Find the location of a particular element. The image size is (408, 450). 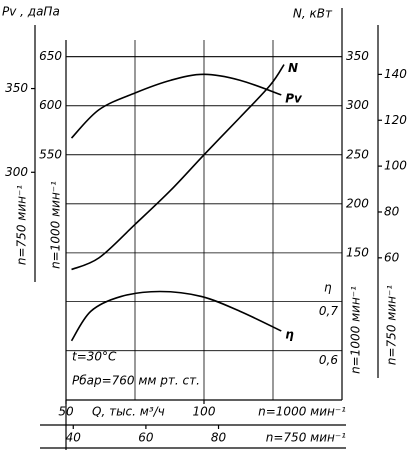

annotation: t=30°C is located at coordinates (94, 357).